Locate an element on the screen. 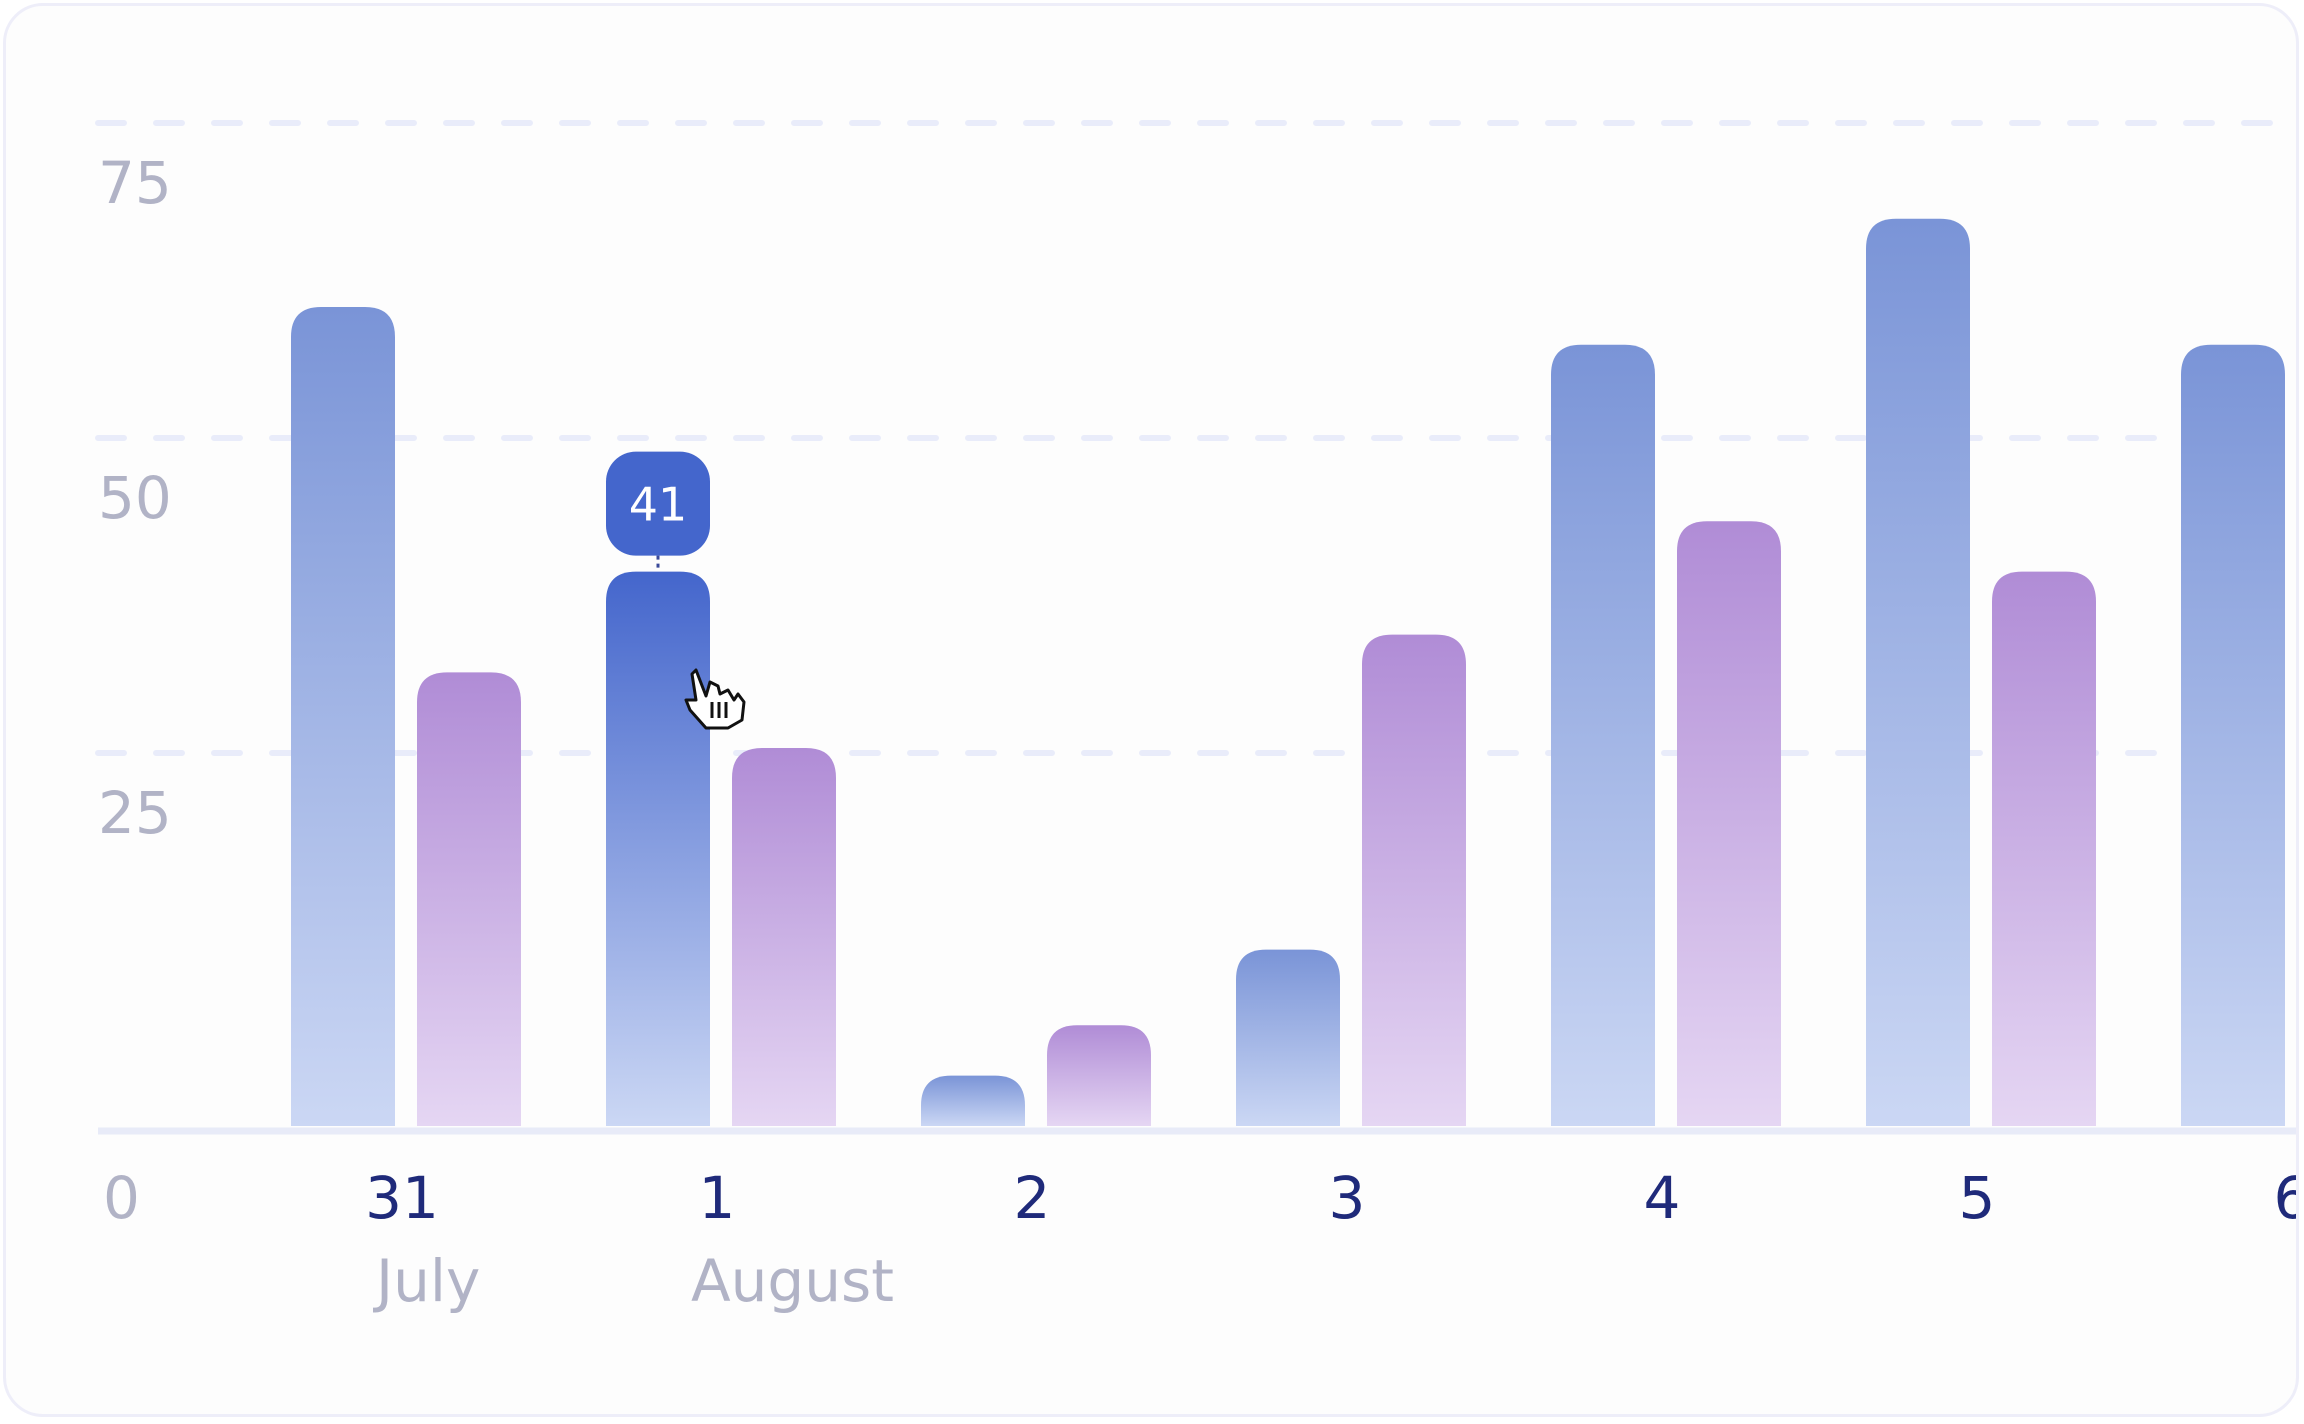  x-tick-label: 1 is located at coordinates (717, 1198).